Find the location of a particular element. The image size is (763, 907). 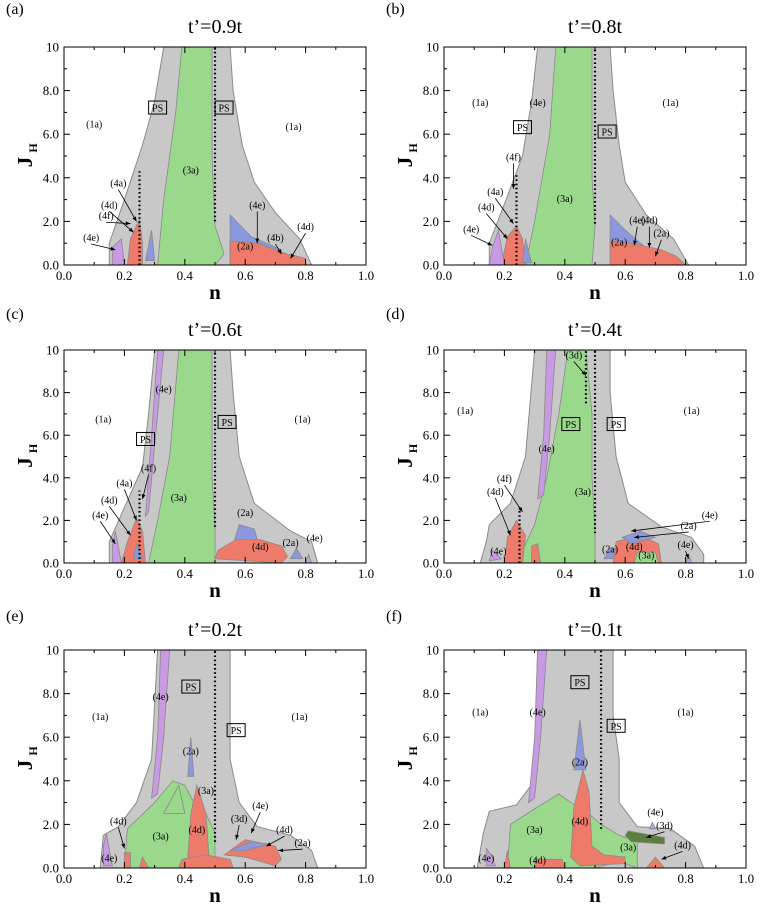

x-tick-label: 0.0 is located at coordinates (444, 878).